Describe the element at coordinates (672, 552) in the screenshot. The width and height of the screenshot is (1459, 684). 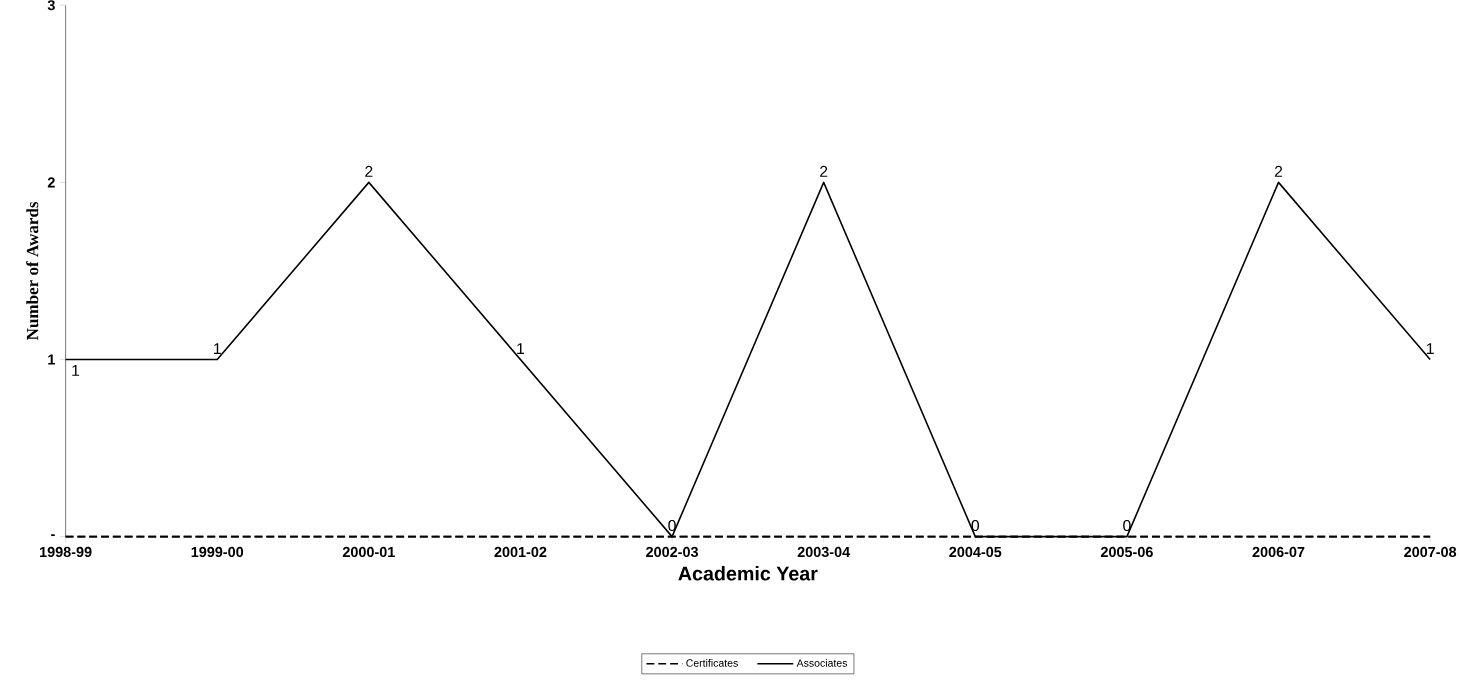
I see `x-tick-label: 2002-03` at that location.